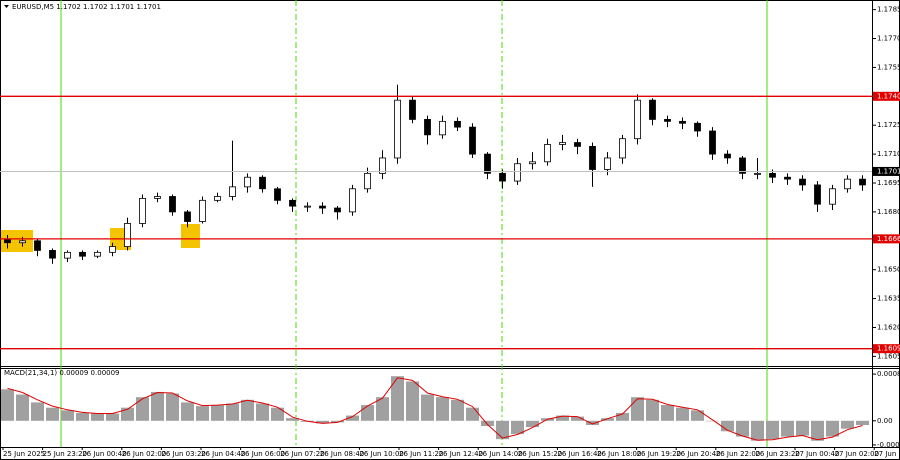 The width and height of the screenshot is (900, 460). I want to click on x-tick-label: 26 Jun 10:00, so click(381, 454).